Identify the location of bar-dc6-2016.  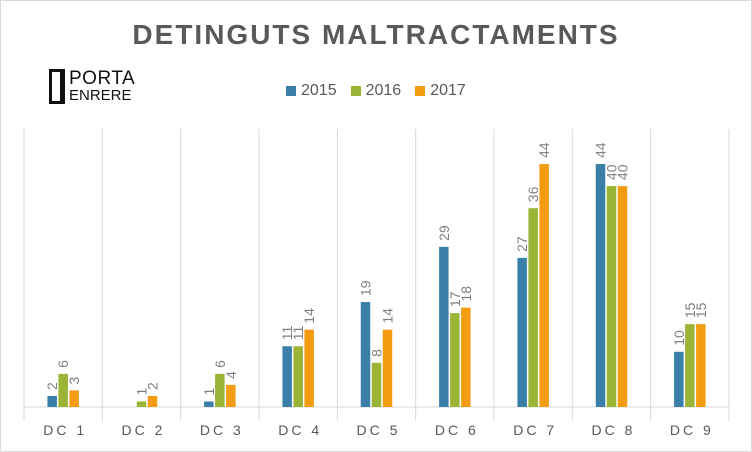
(455, 360).